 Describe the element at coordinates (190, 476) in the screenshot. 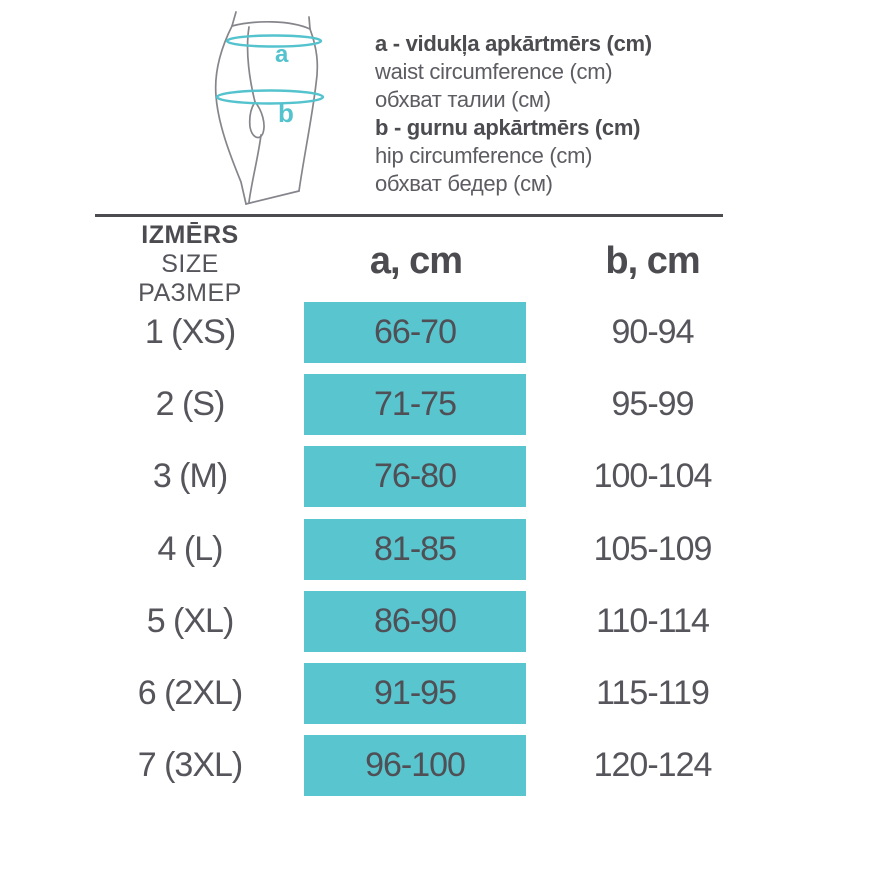

I see `size-label: 3 (M)` at that location.